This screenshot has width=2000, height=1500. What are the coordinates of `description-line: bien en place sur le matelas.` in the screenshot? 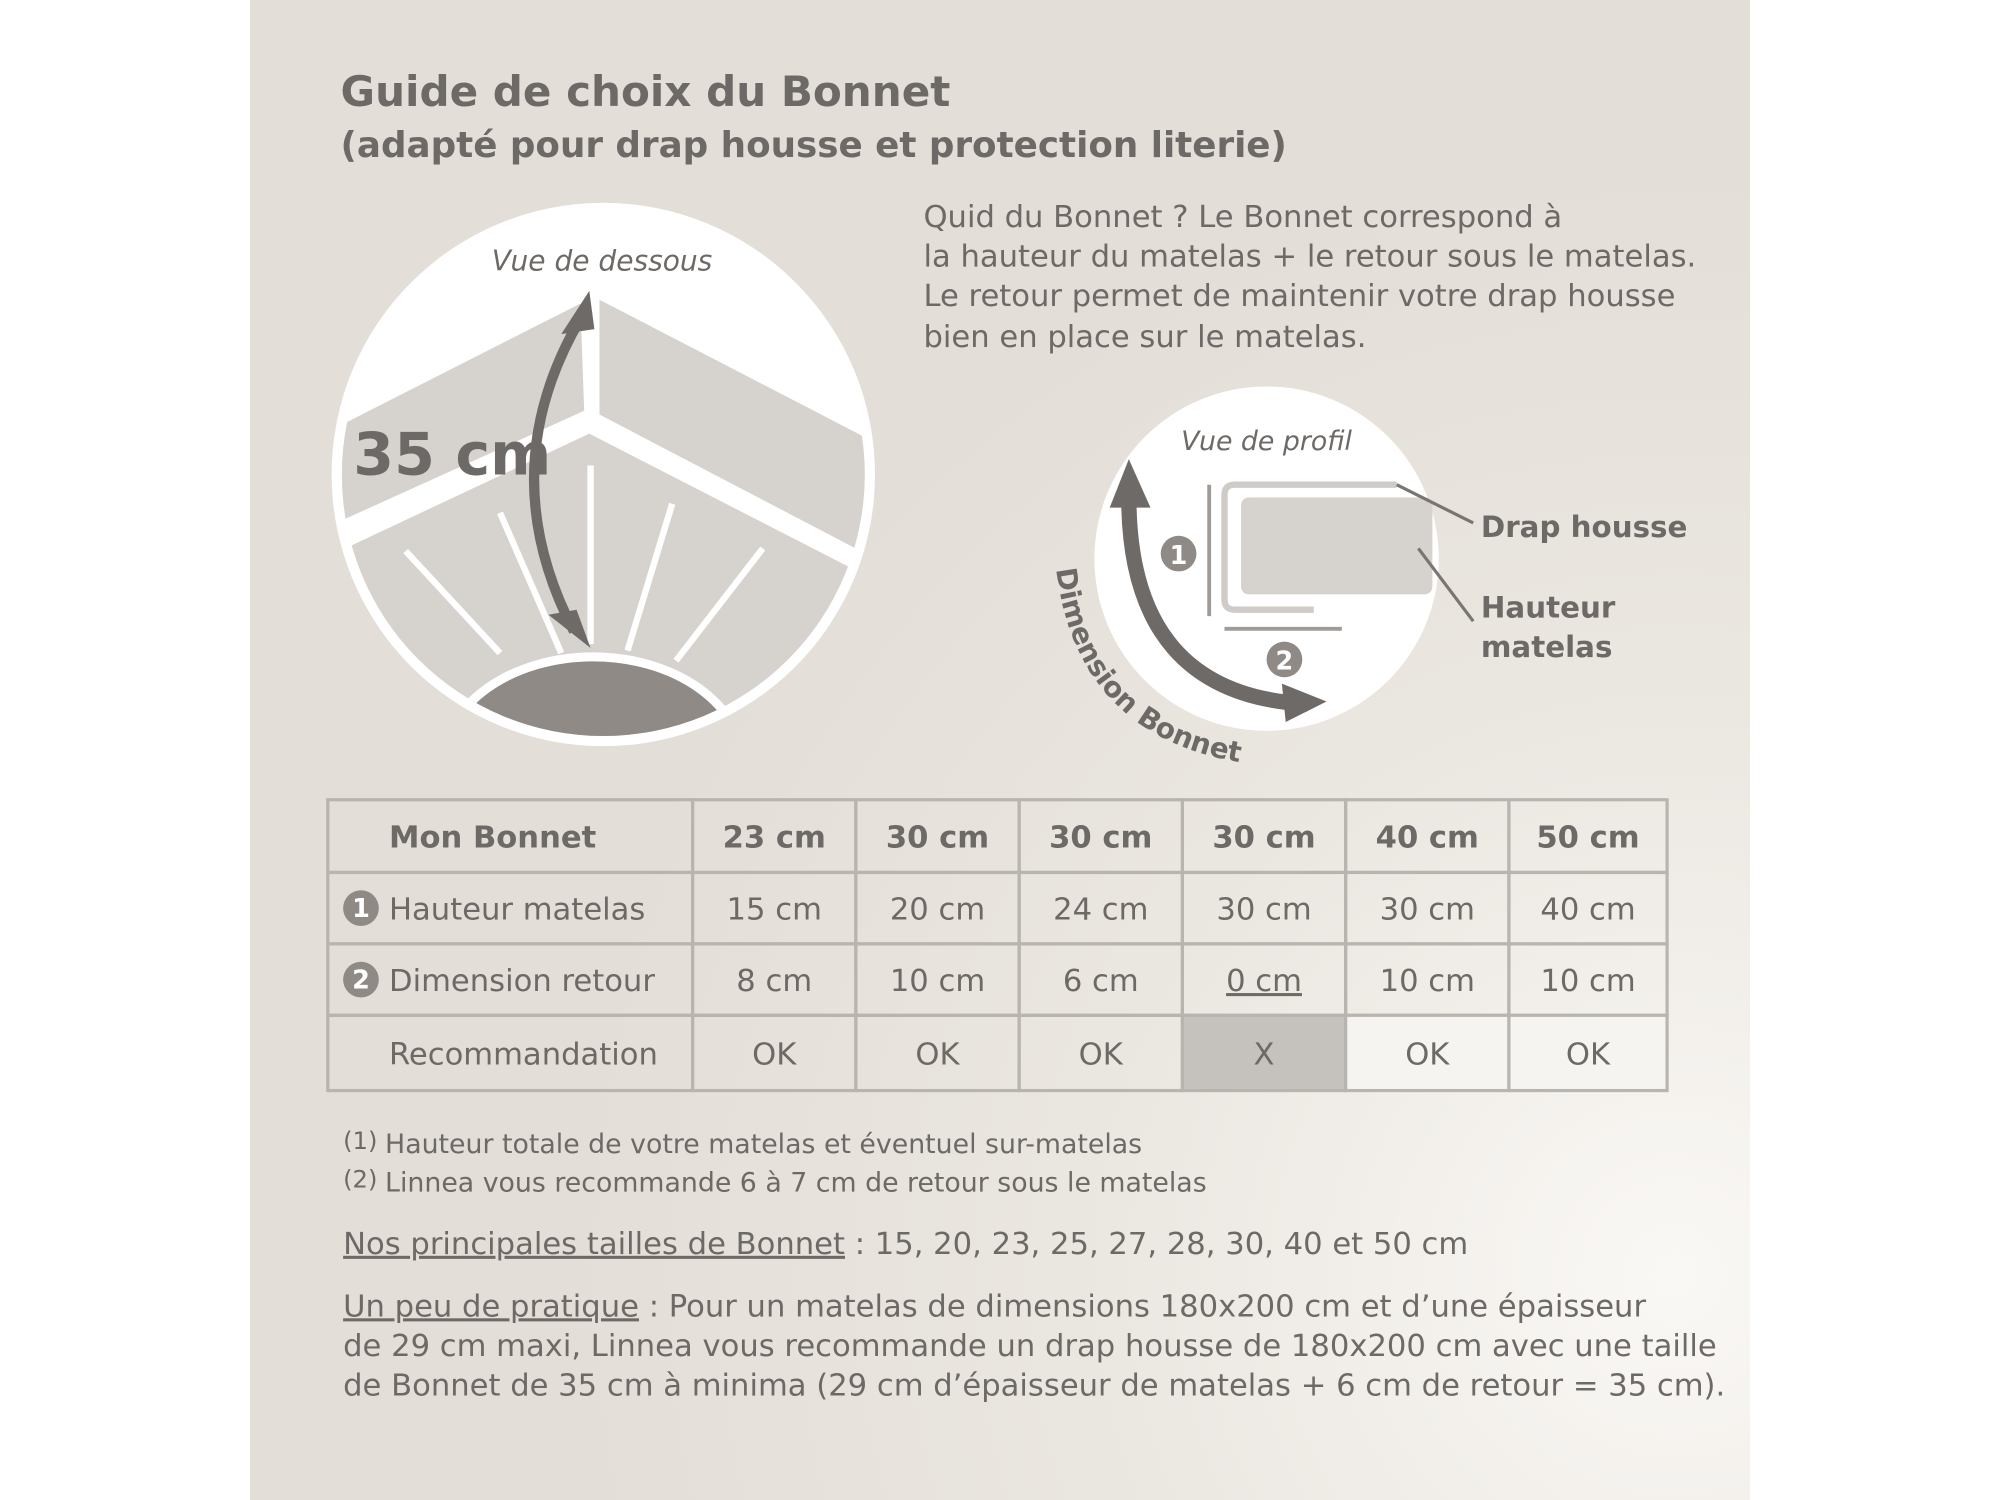 It's located at (1144, 337).